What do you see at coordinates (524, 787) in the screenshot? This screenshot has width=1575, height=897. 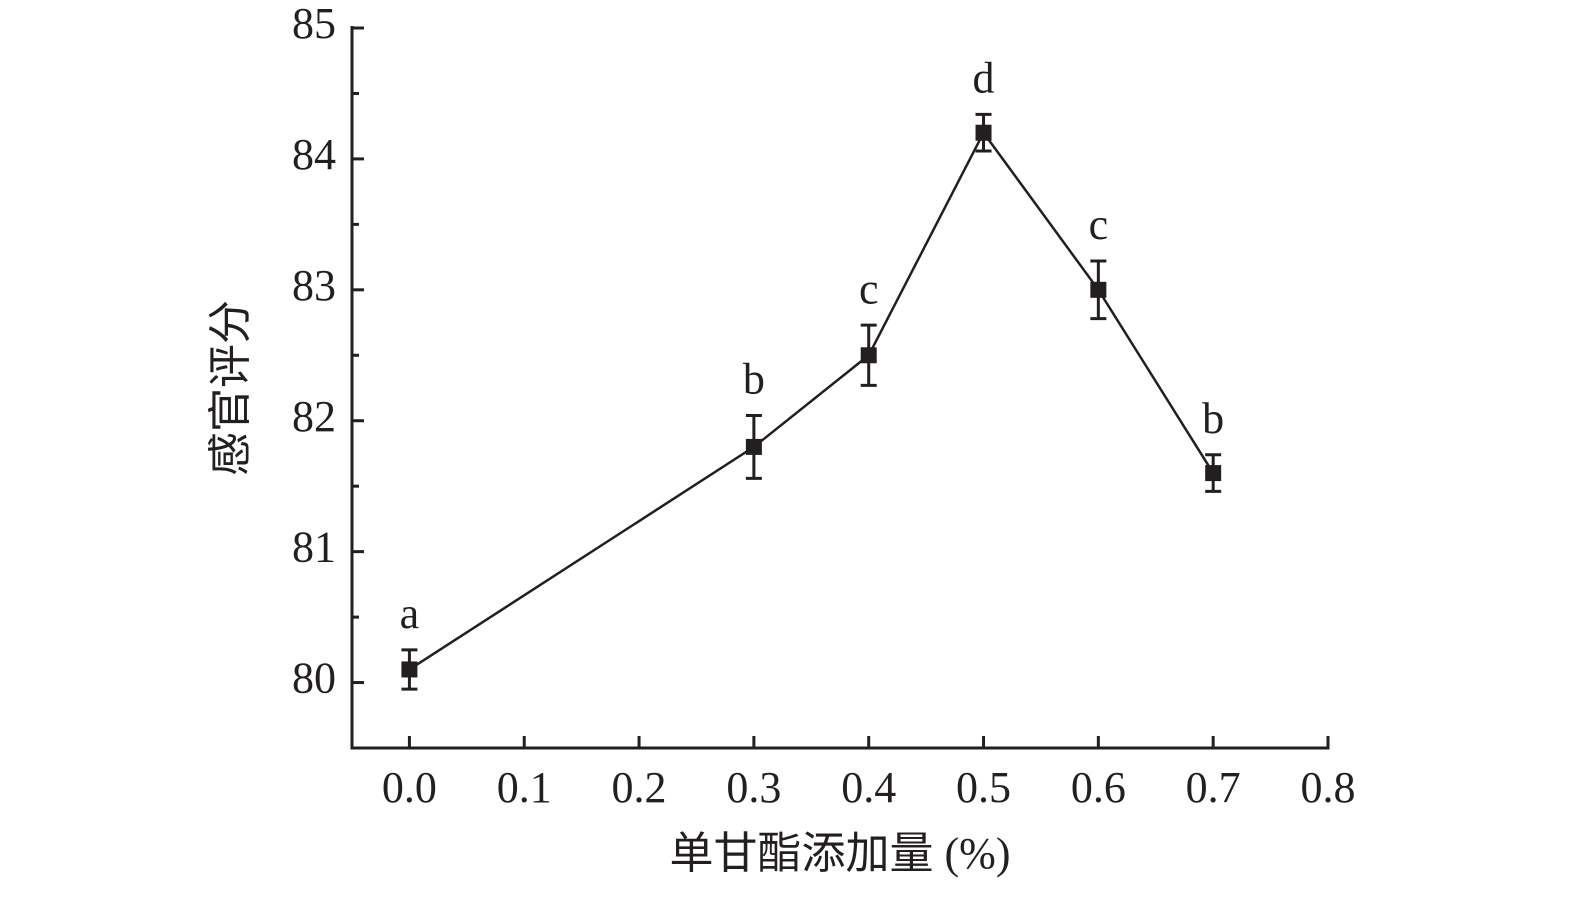 I see `x-tick-label: 0.1` at bounding box center [524, 787].